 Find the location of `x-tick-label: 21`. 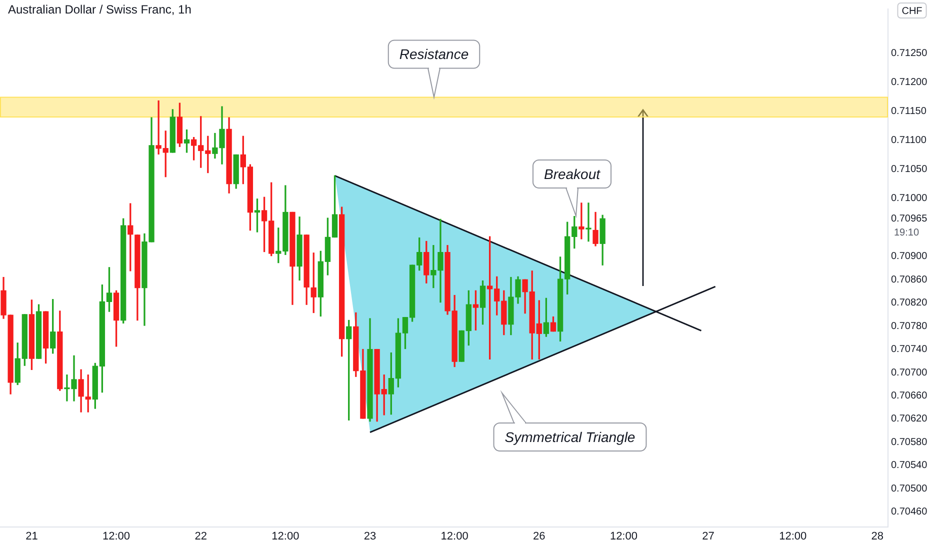

x-tick-label: 21 is located at coordinates (32, 536).